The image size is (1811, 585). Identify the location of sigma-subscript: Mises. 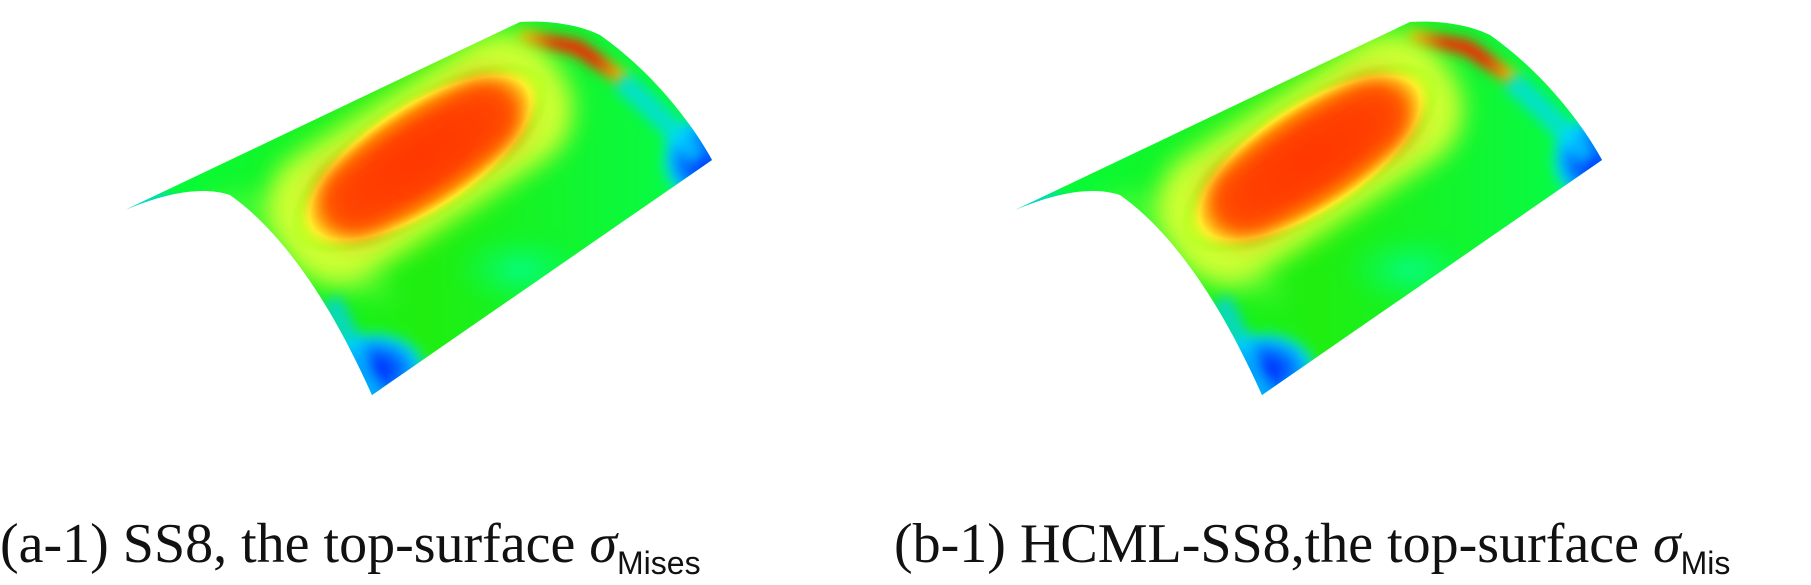
(659, 563).